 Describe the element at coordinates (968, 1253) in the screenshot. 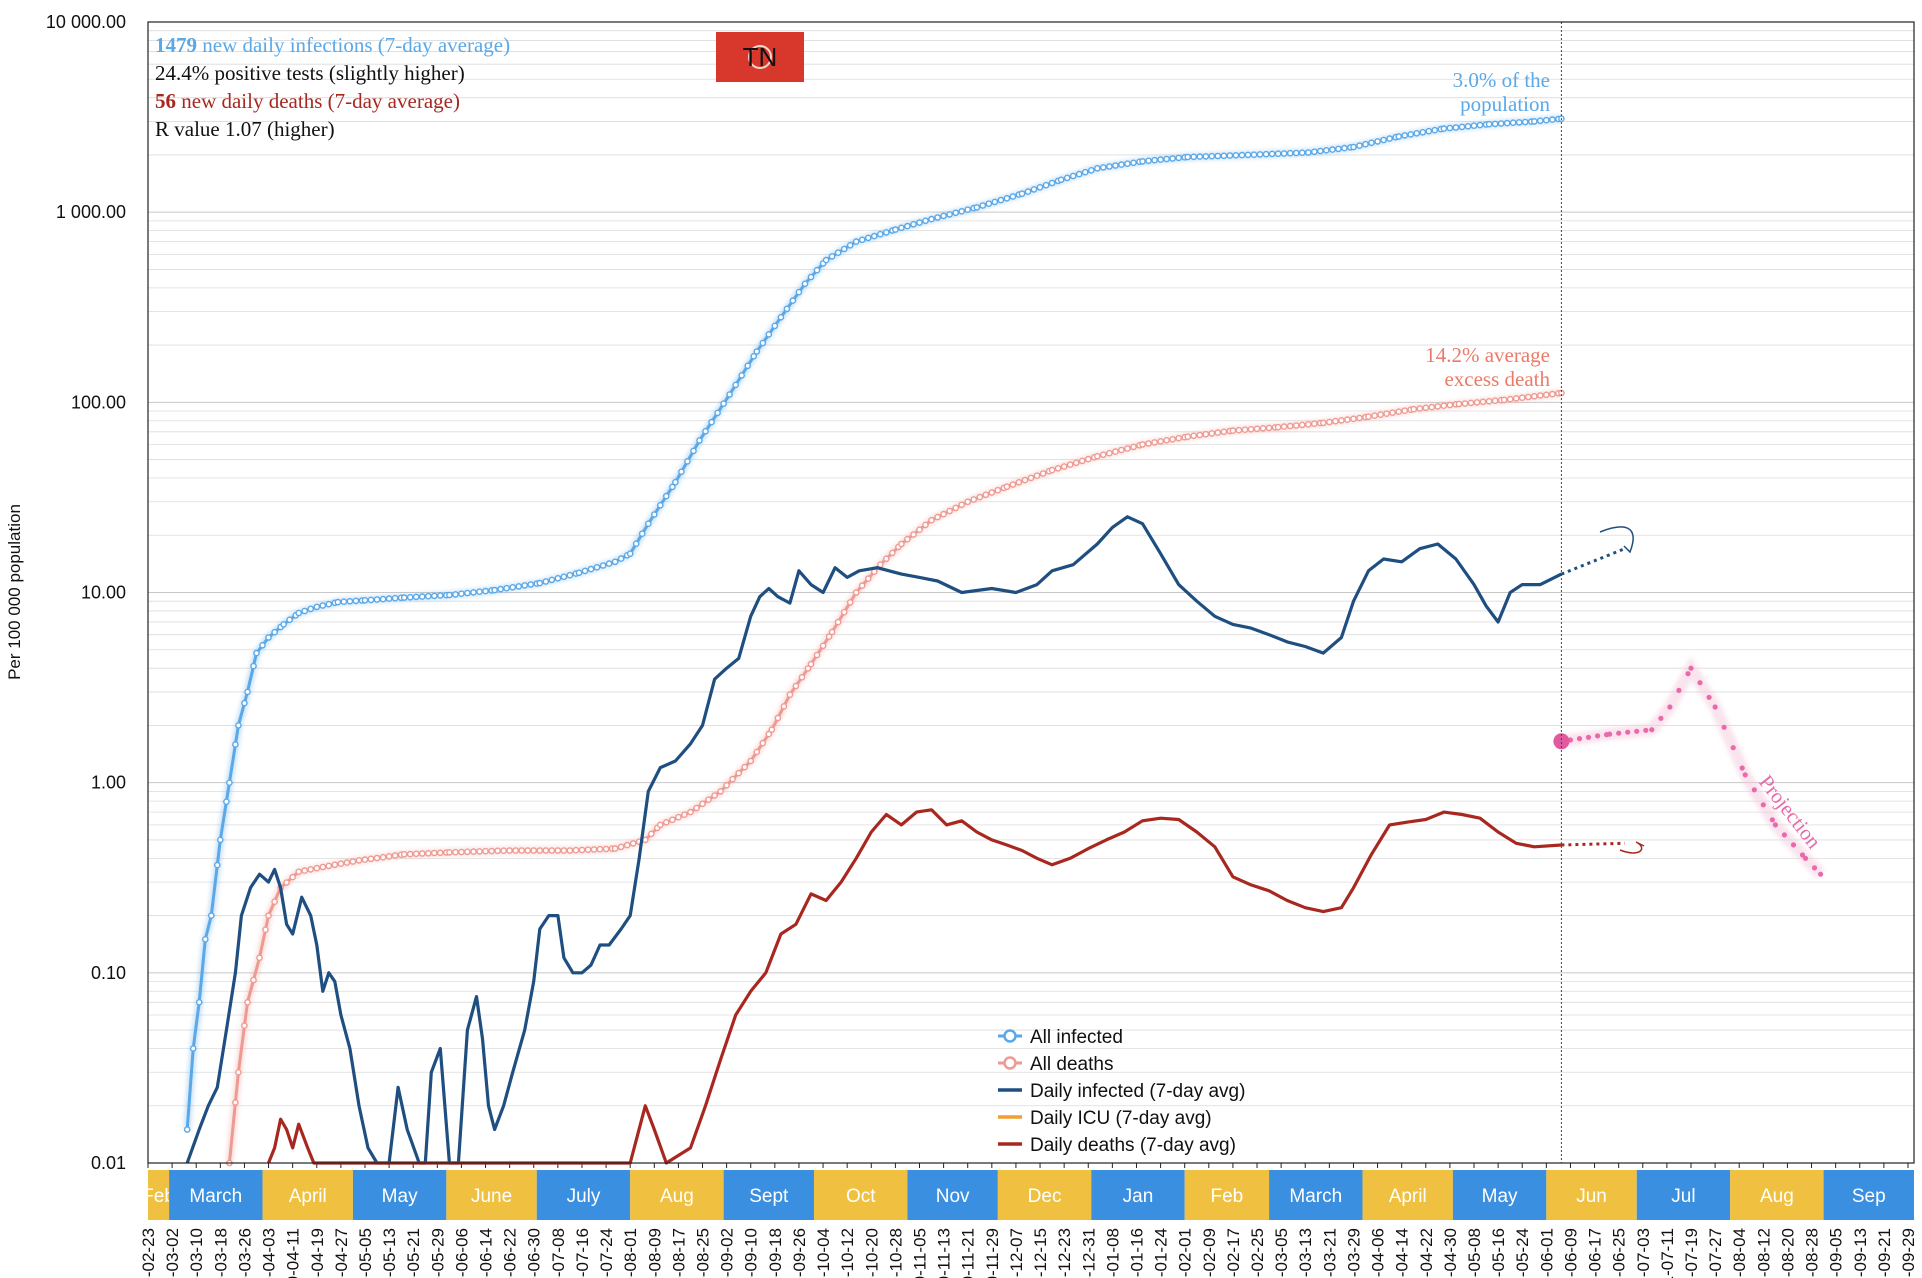

I see `date-tick-label: 2020-11-21` at that location.